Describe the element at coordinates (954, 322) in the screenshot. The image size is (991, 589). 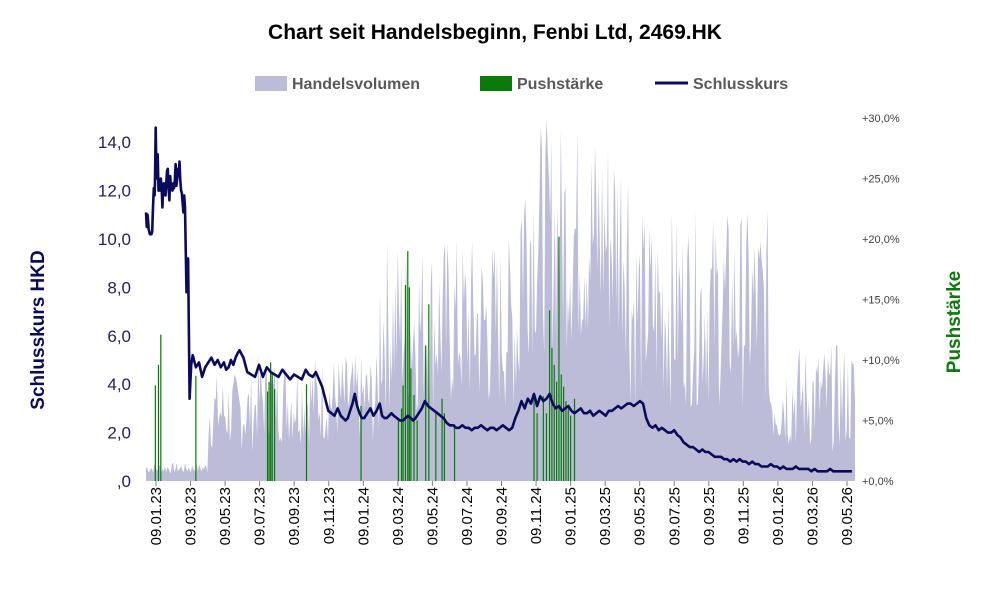
I see `y-axis-title-right: Pushstärke` at that location.